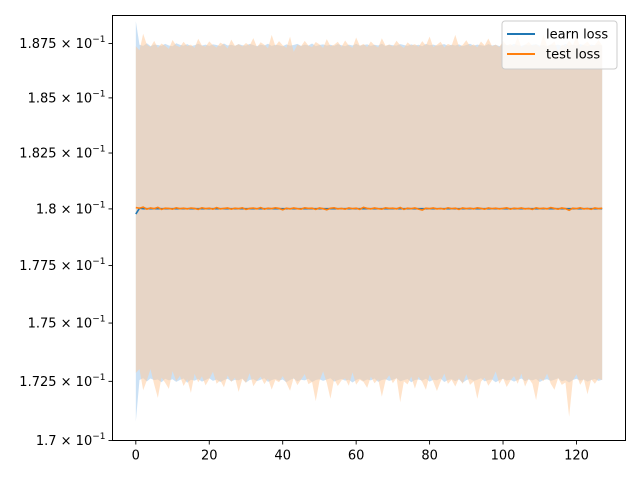 The image size is (640, 480). What do you see at coordinates (429, 456) in the screenshot?
I see `x-tick-label: 80` at bounding box center [429, 456].